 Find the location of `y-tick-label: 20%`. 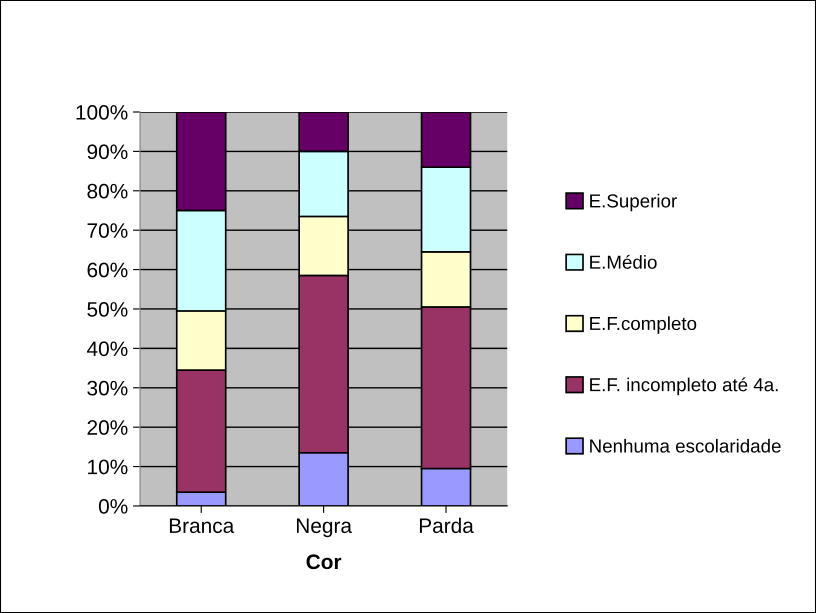

y-tick-label: 20% is located at coordinates (108, 427).